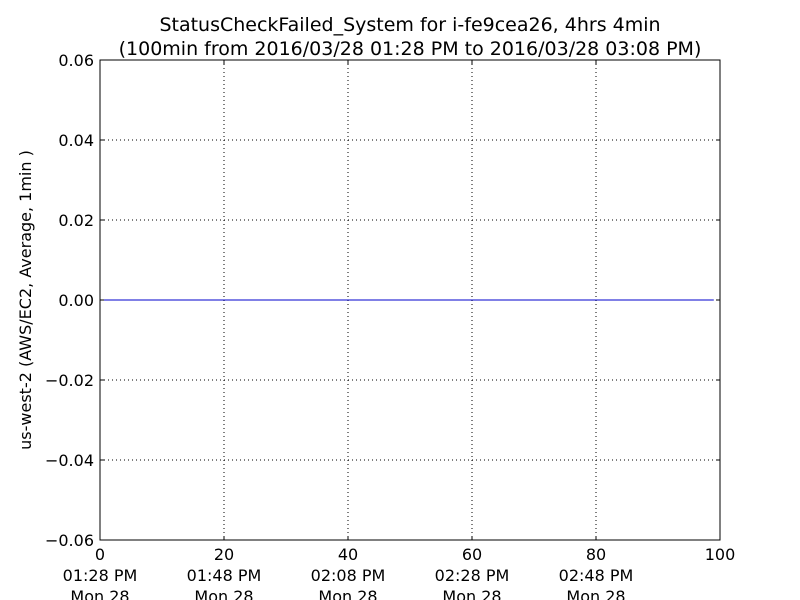 Image resolution: width=800 pixels, height=600 pixels. What do you see at coordinates (69, 380) in the screenshot?
I see `y-tick-label: −0.02` at bounding box center [69, 380].